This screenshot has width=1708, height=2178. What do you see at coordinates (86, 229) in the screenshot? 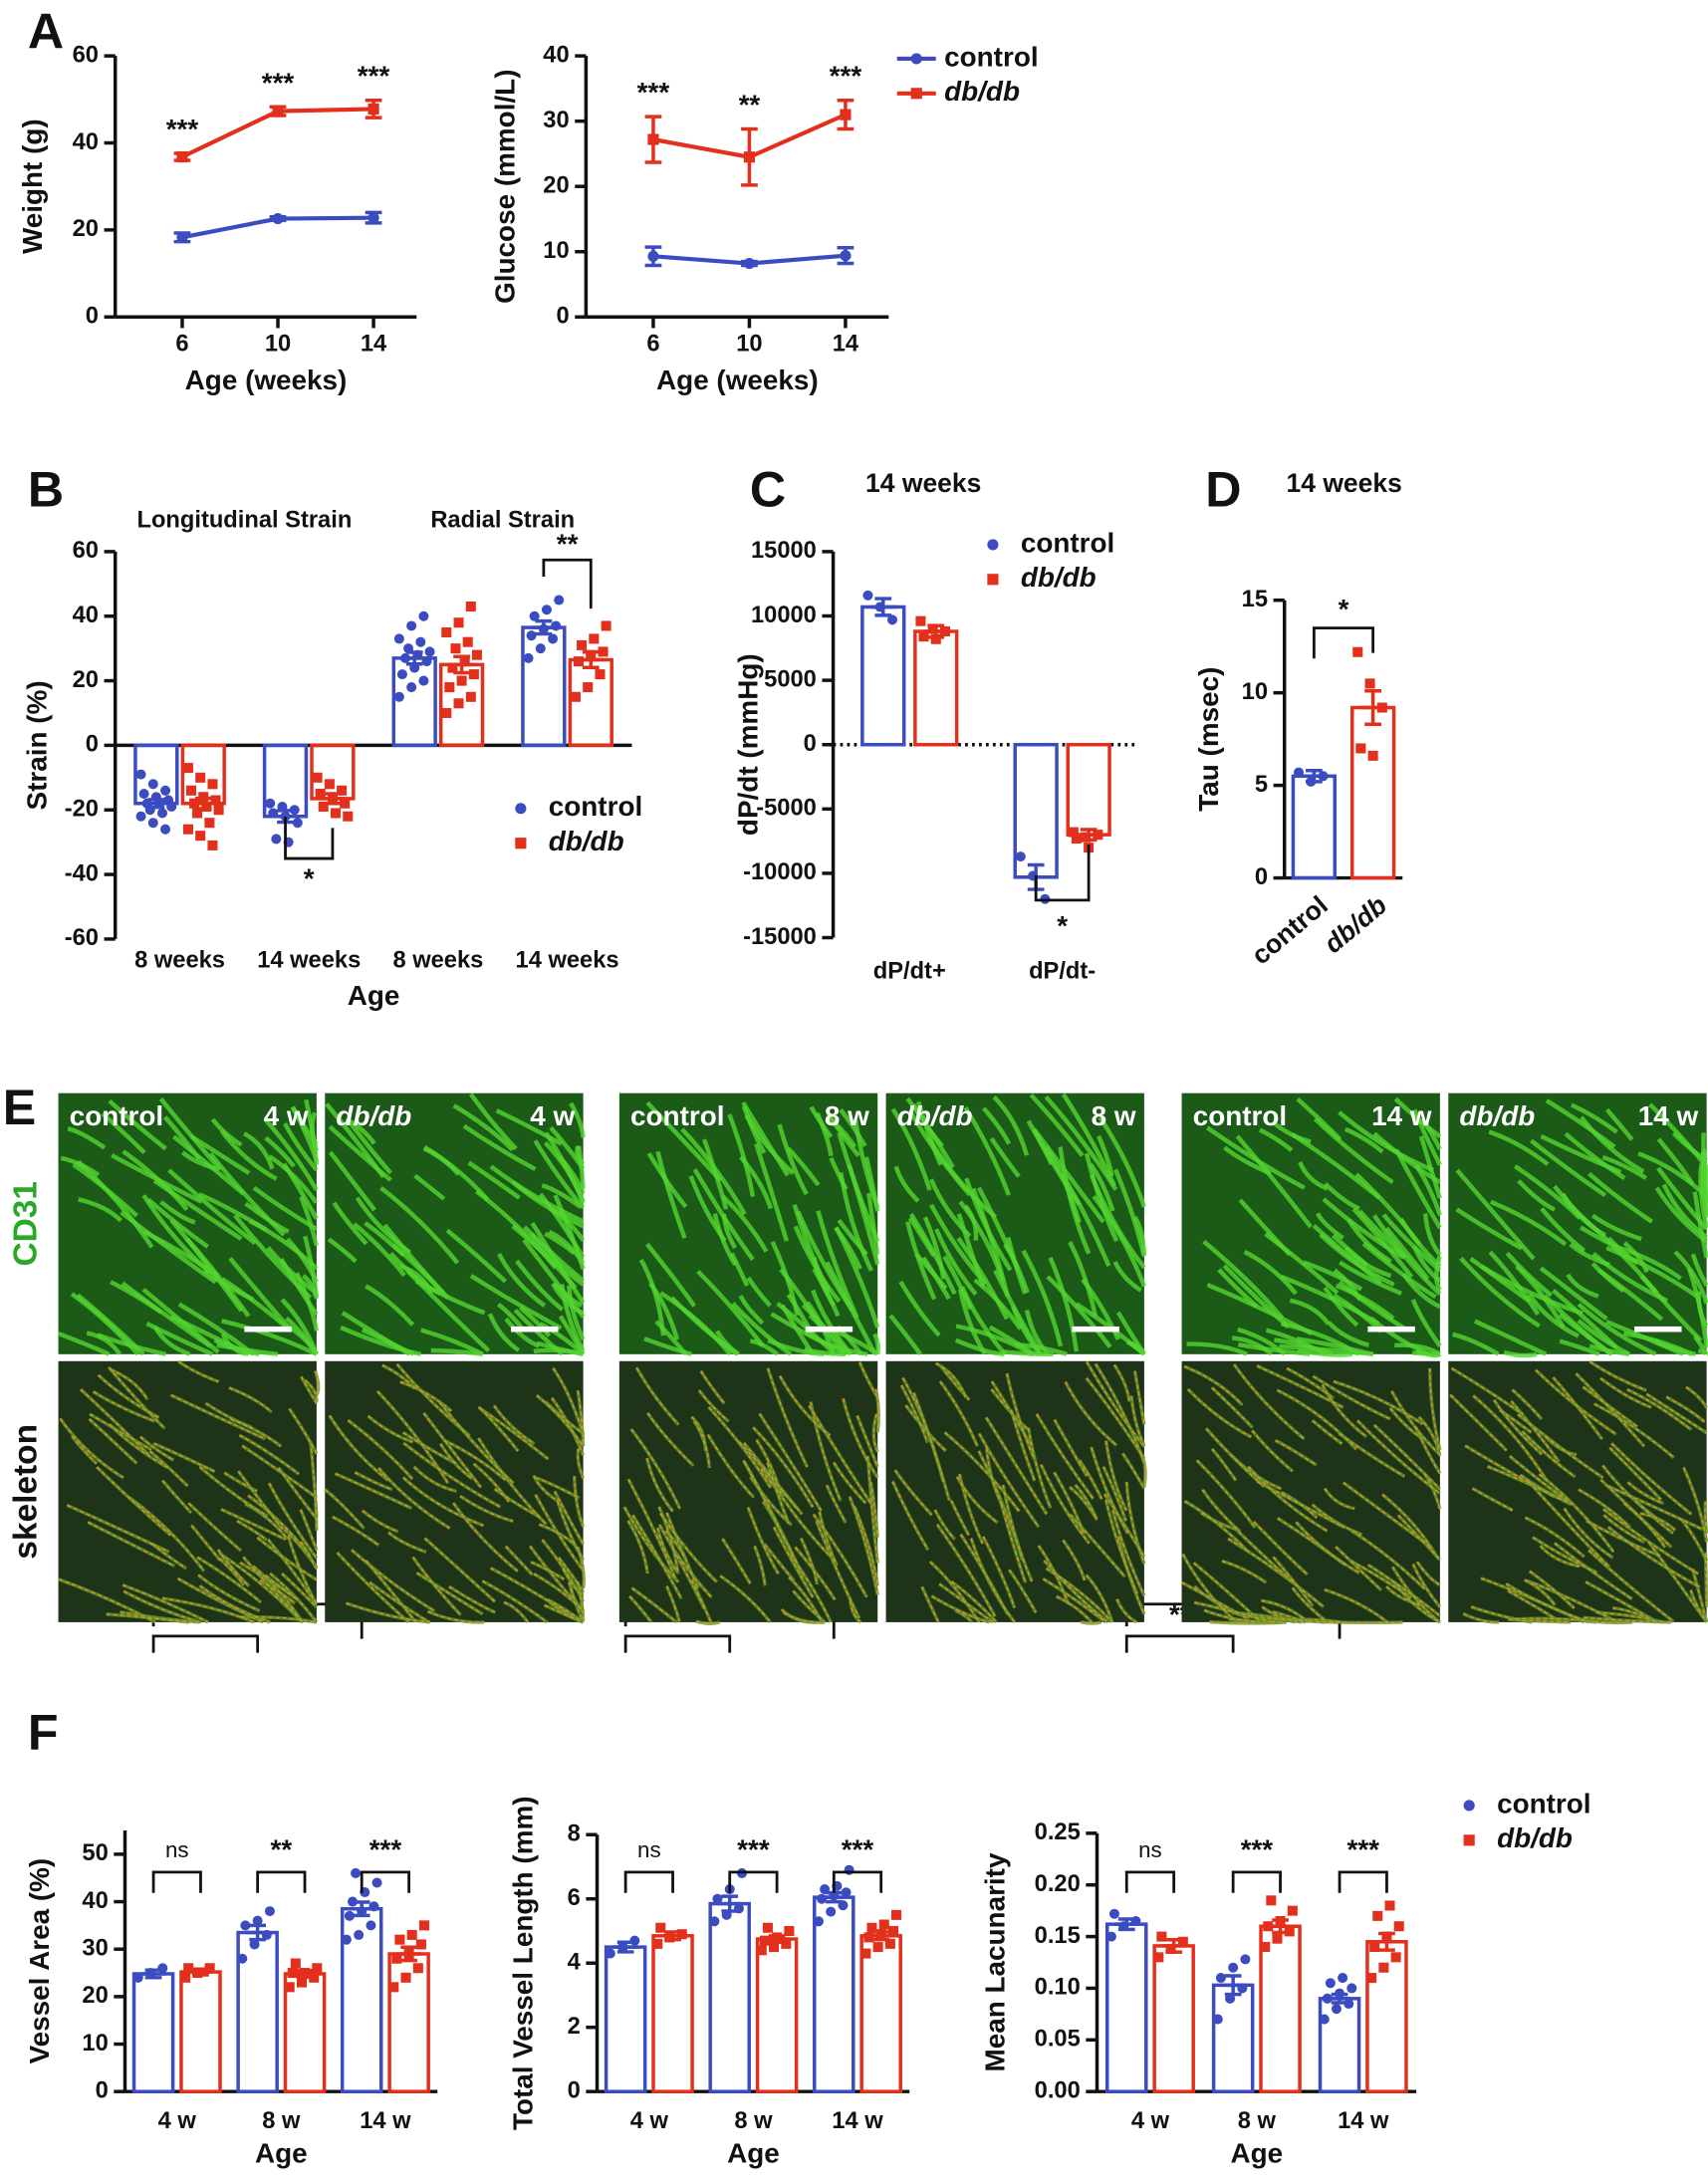
I see `y-tick-label: 20` at bounding box center [86, 229].